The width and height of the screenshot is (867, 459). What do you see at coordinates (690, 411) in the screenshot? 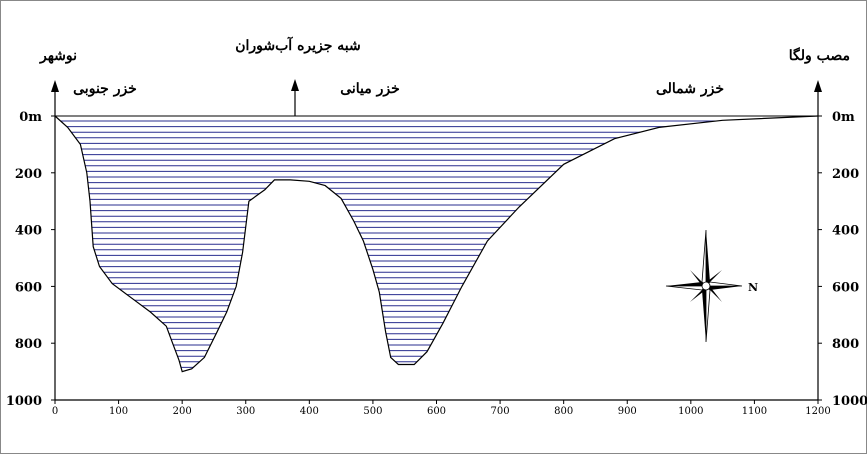
I see `x-tick-label: 1000` at bounding box center [690, 411].